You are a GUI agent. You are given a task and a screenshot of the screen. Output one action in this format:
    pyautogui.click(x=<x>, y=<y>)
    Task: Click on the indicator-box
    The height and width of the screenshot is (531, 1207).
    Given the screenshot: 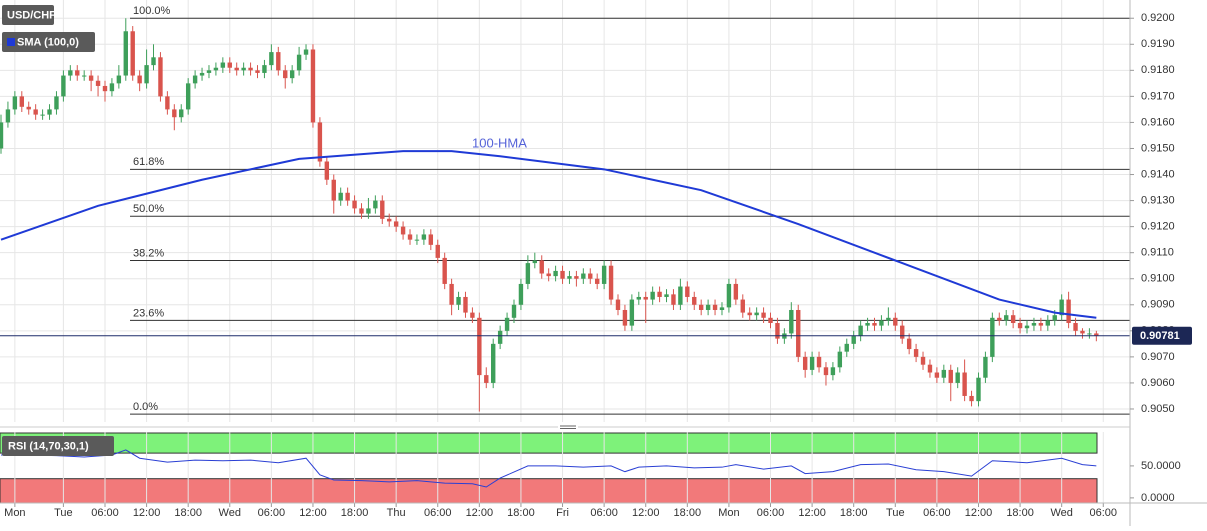 What is the action you would take?
    pyautogui.click(x=48, y=42)
    